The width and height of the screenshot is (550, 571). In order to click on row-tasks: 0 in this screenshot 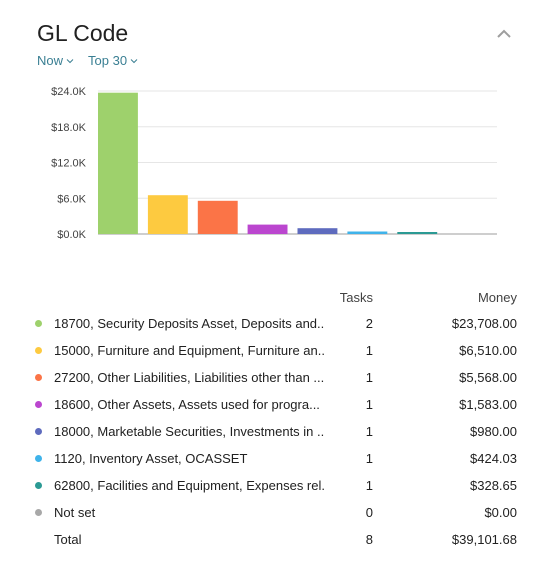, I will do `click(369, 512)`.